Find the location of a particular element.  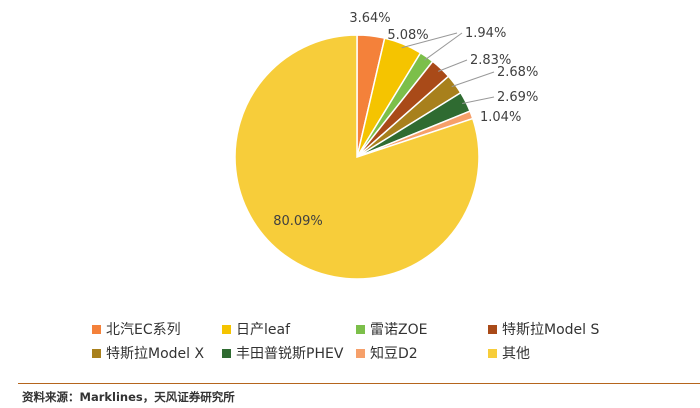

data-label: 1.04% is located at coordinates (500, 117).